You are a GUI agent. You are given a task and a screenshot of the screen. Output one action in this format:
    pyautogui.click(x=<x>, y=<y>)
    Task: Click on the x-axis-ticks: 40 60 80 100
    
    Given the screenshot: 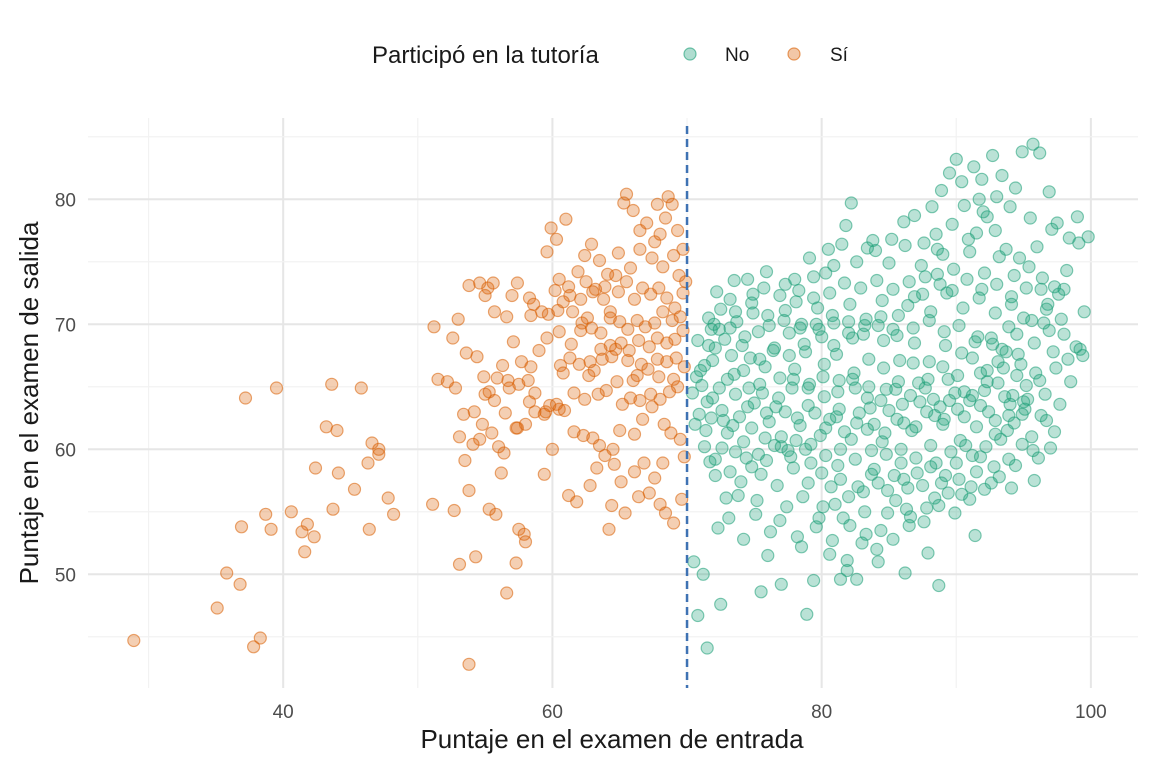 What is the action you would take?
    pyautogui.click(x=690, y=712)
    